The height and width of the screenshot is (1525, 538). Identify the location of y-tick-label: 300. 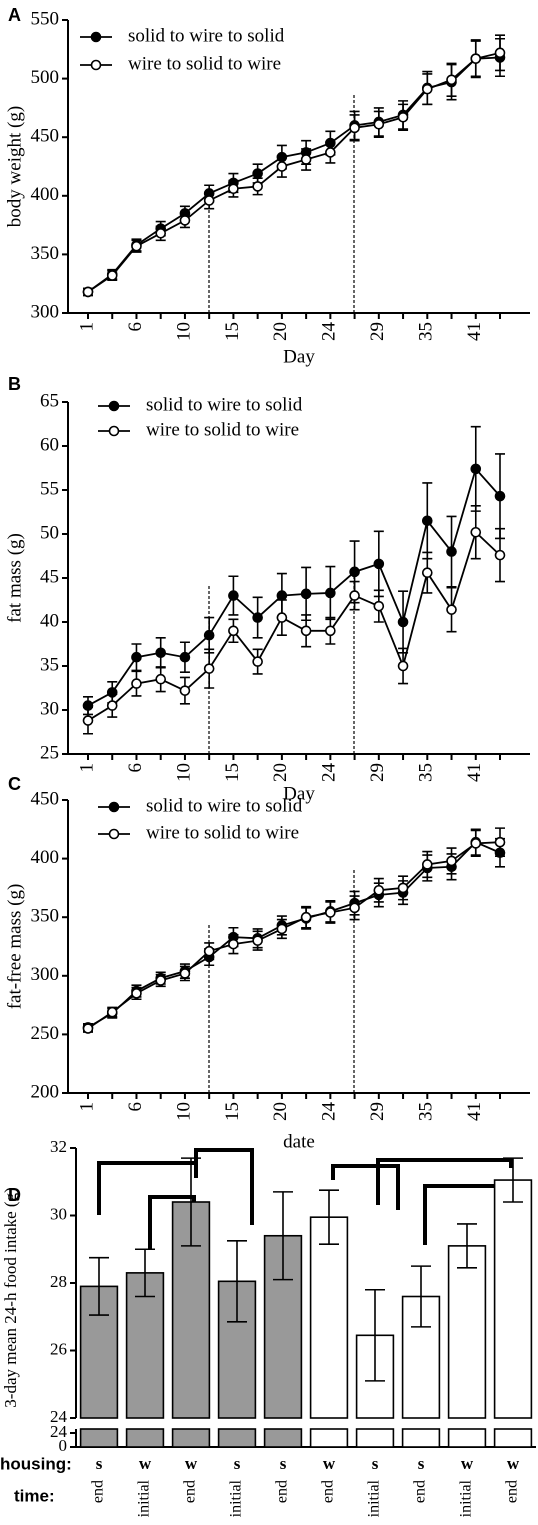
(45, 974).